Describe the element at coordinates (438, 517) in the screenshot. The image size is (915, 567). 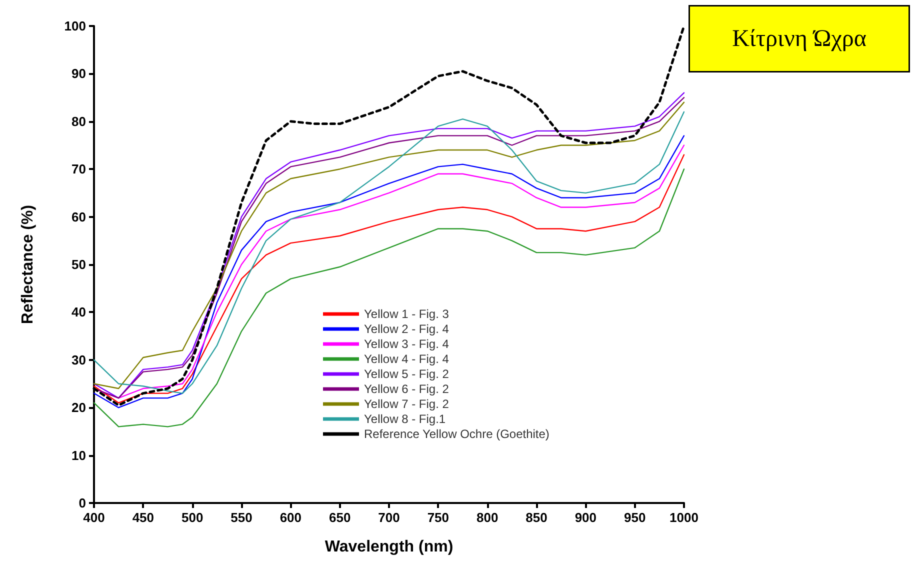
I see `x-tick-label: 750` at that location.